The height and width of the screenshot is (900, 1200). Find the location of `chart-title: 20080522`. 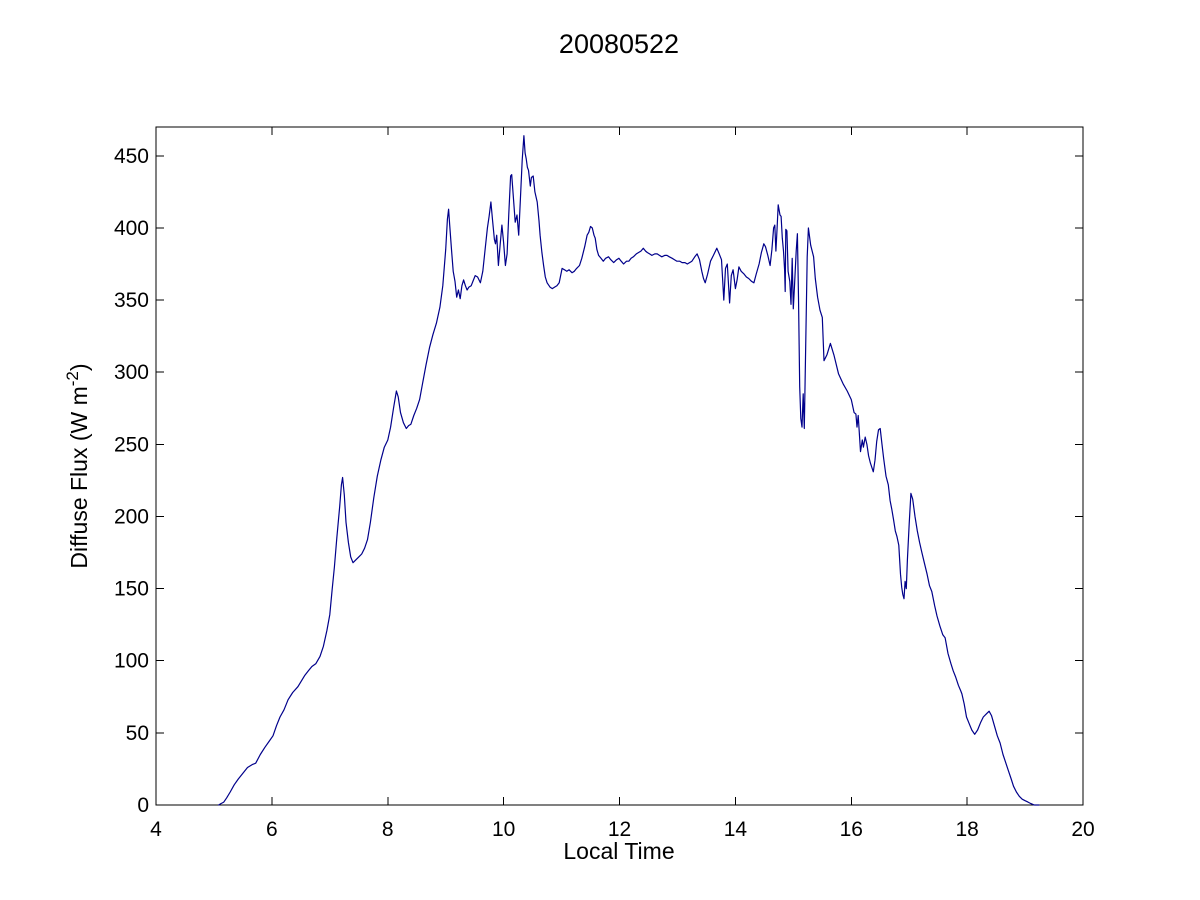

chart-title: 20080522 is located at coordinates (619, 44).